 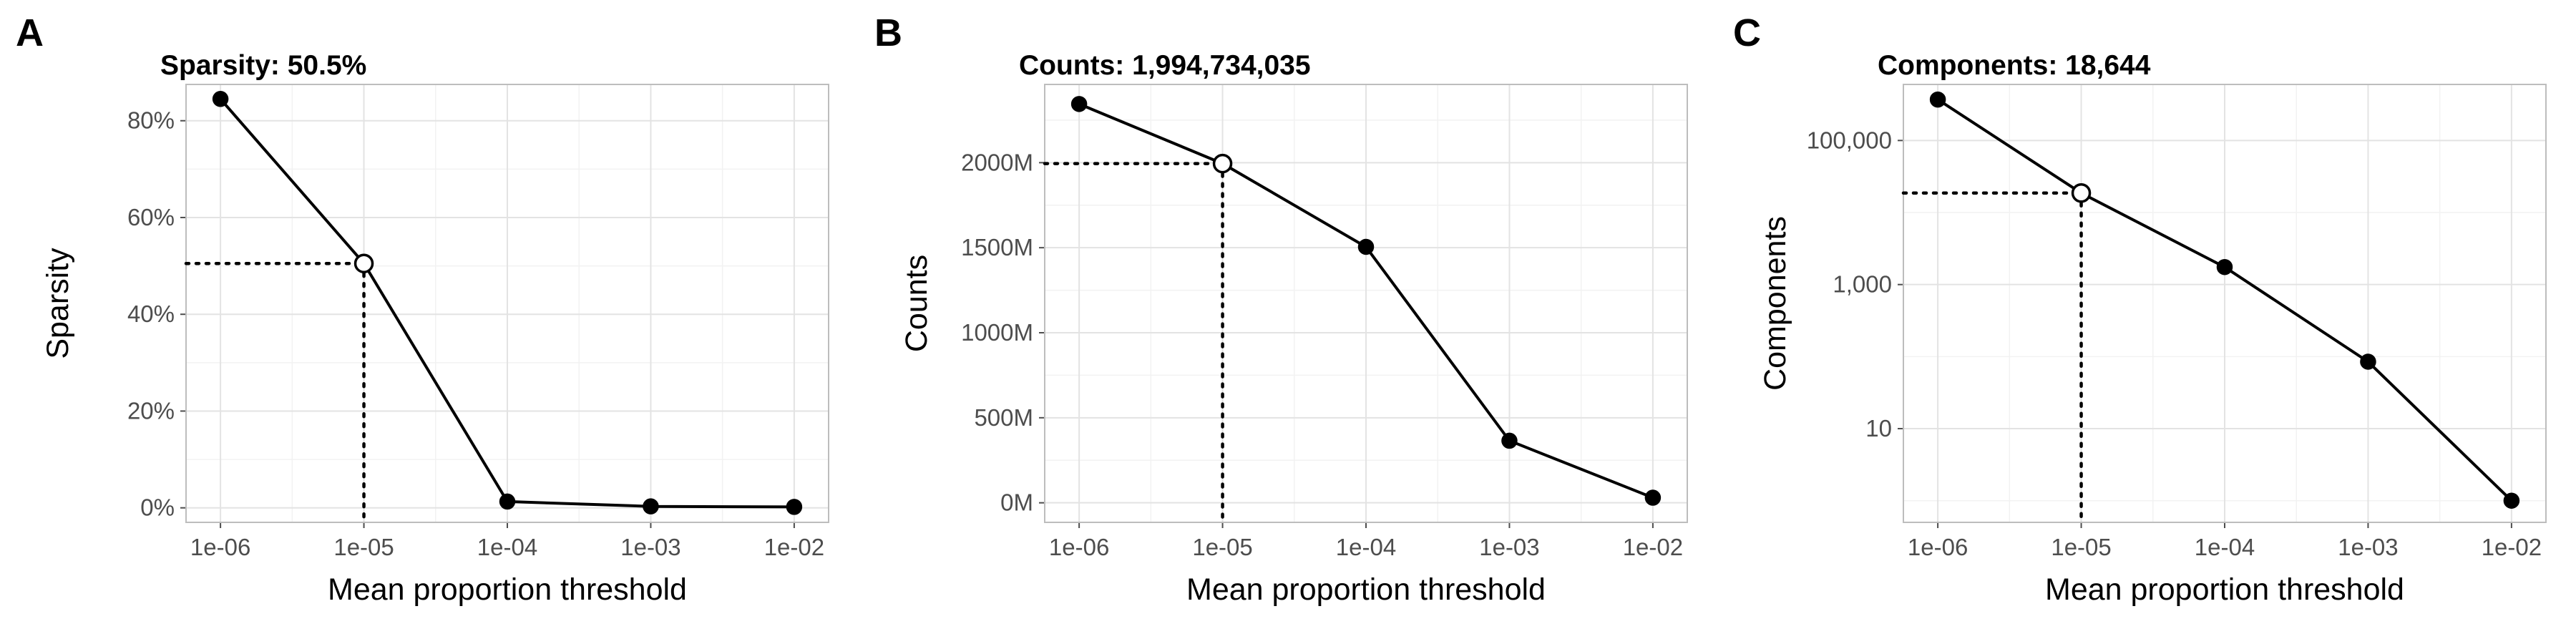 I want to click on y-tick-label: 40%, so click(x=151, y=314).